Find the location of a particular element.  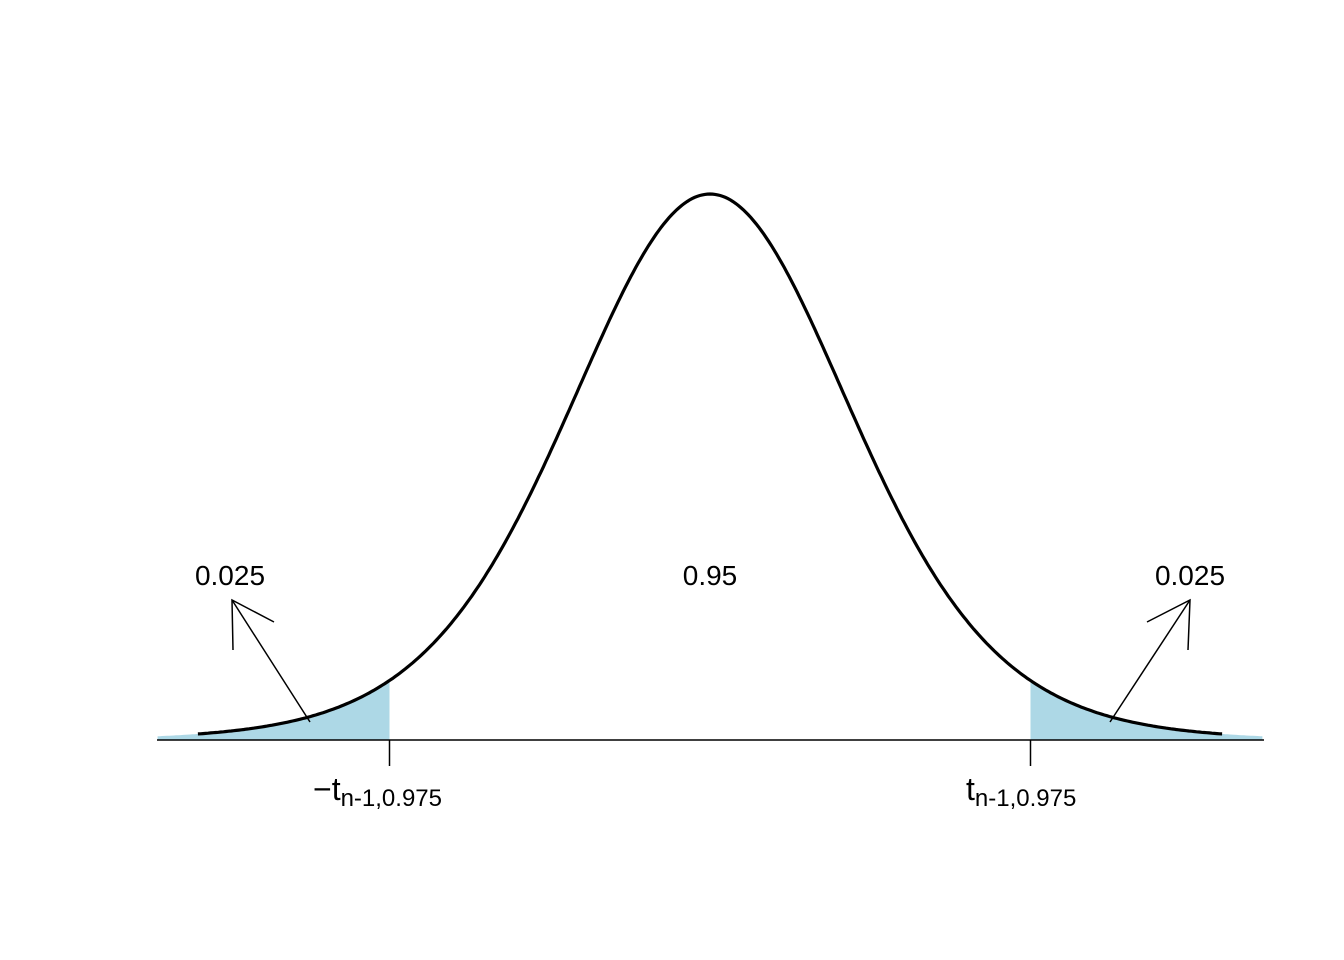

left-tail-shade is located at coordinates (273, 710).